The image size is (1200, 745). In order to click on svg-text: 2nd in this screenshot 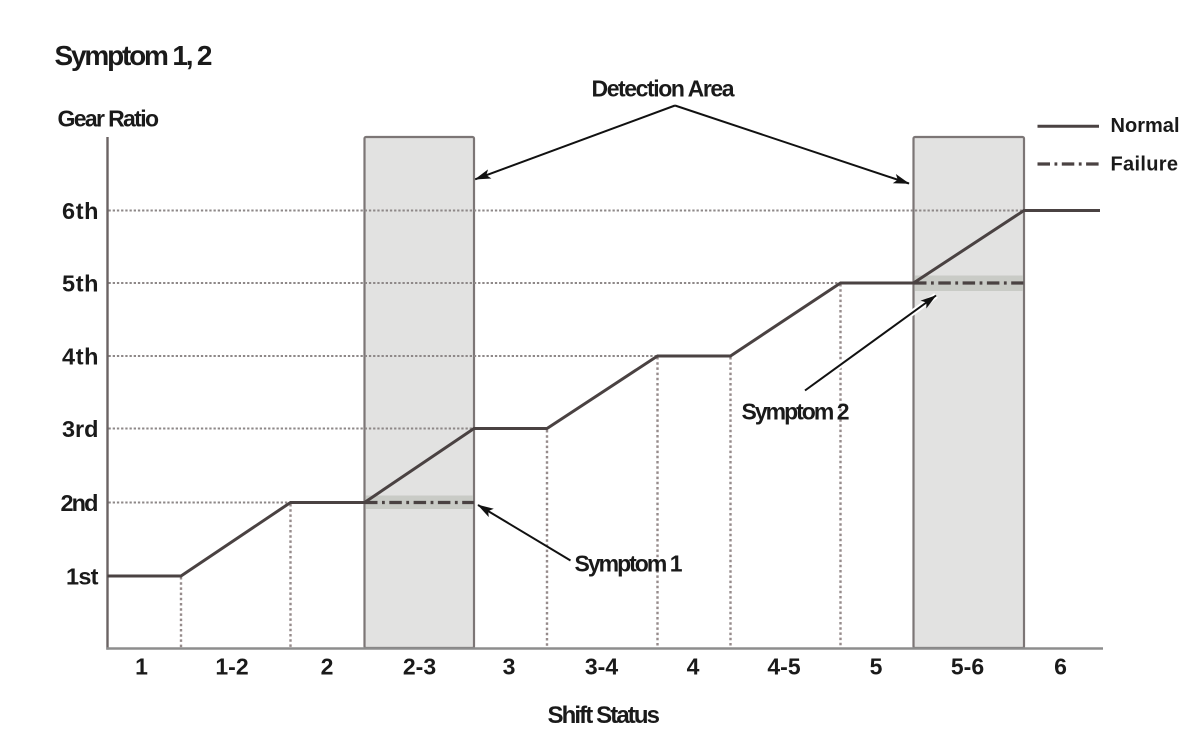, I will do `click(80, 503)`.